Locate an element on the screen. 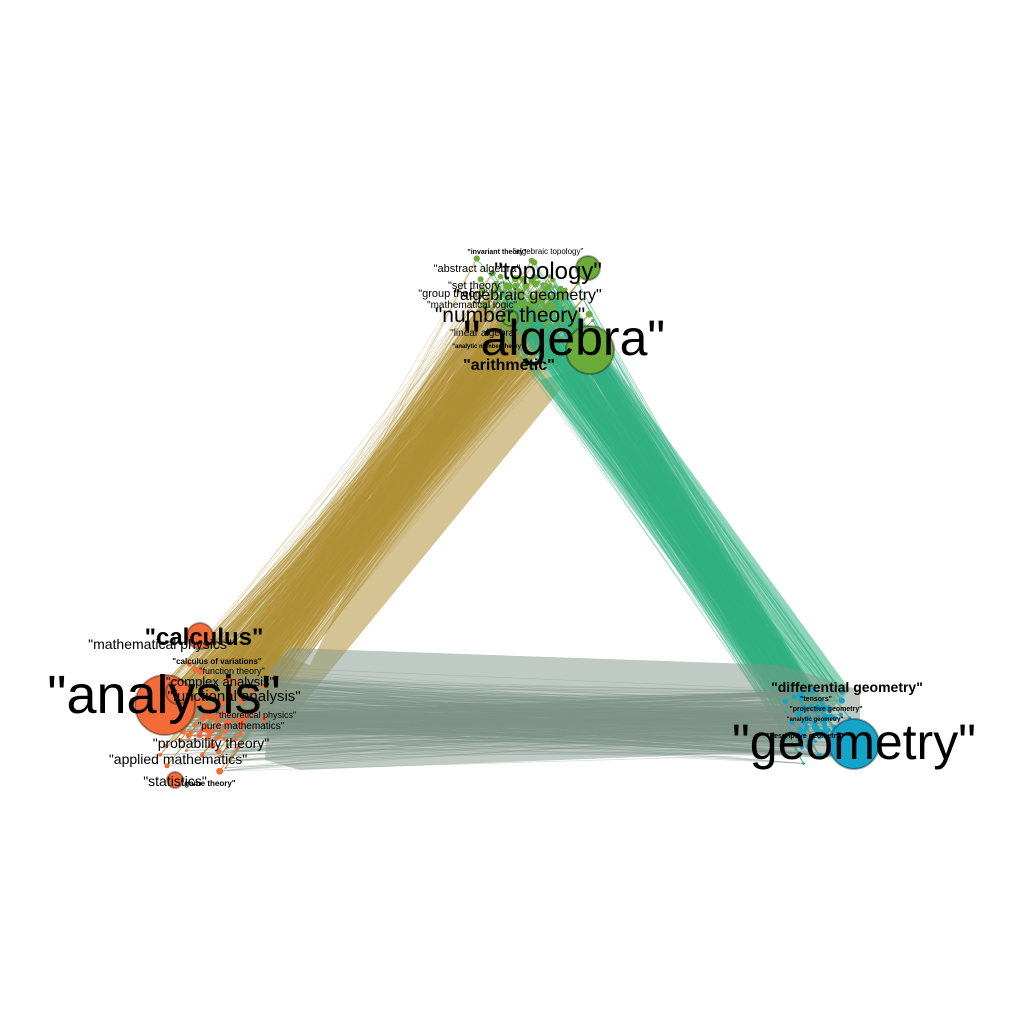 The height and width of the screenshot is (1024, 1024). label-mathematical-physics: "mathematical physics" is located at coordinates (160, 644).